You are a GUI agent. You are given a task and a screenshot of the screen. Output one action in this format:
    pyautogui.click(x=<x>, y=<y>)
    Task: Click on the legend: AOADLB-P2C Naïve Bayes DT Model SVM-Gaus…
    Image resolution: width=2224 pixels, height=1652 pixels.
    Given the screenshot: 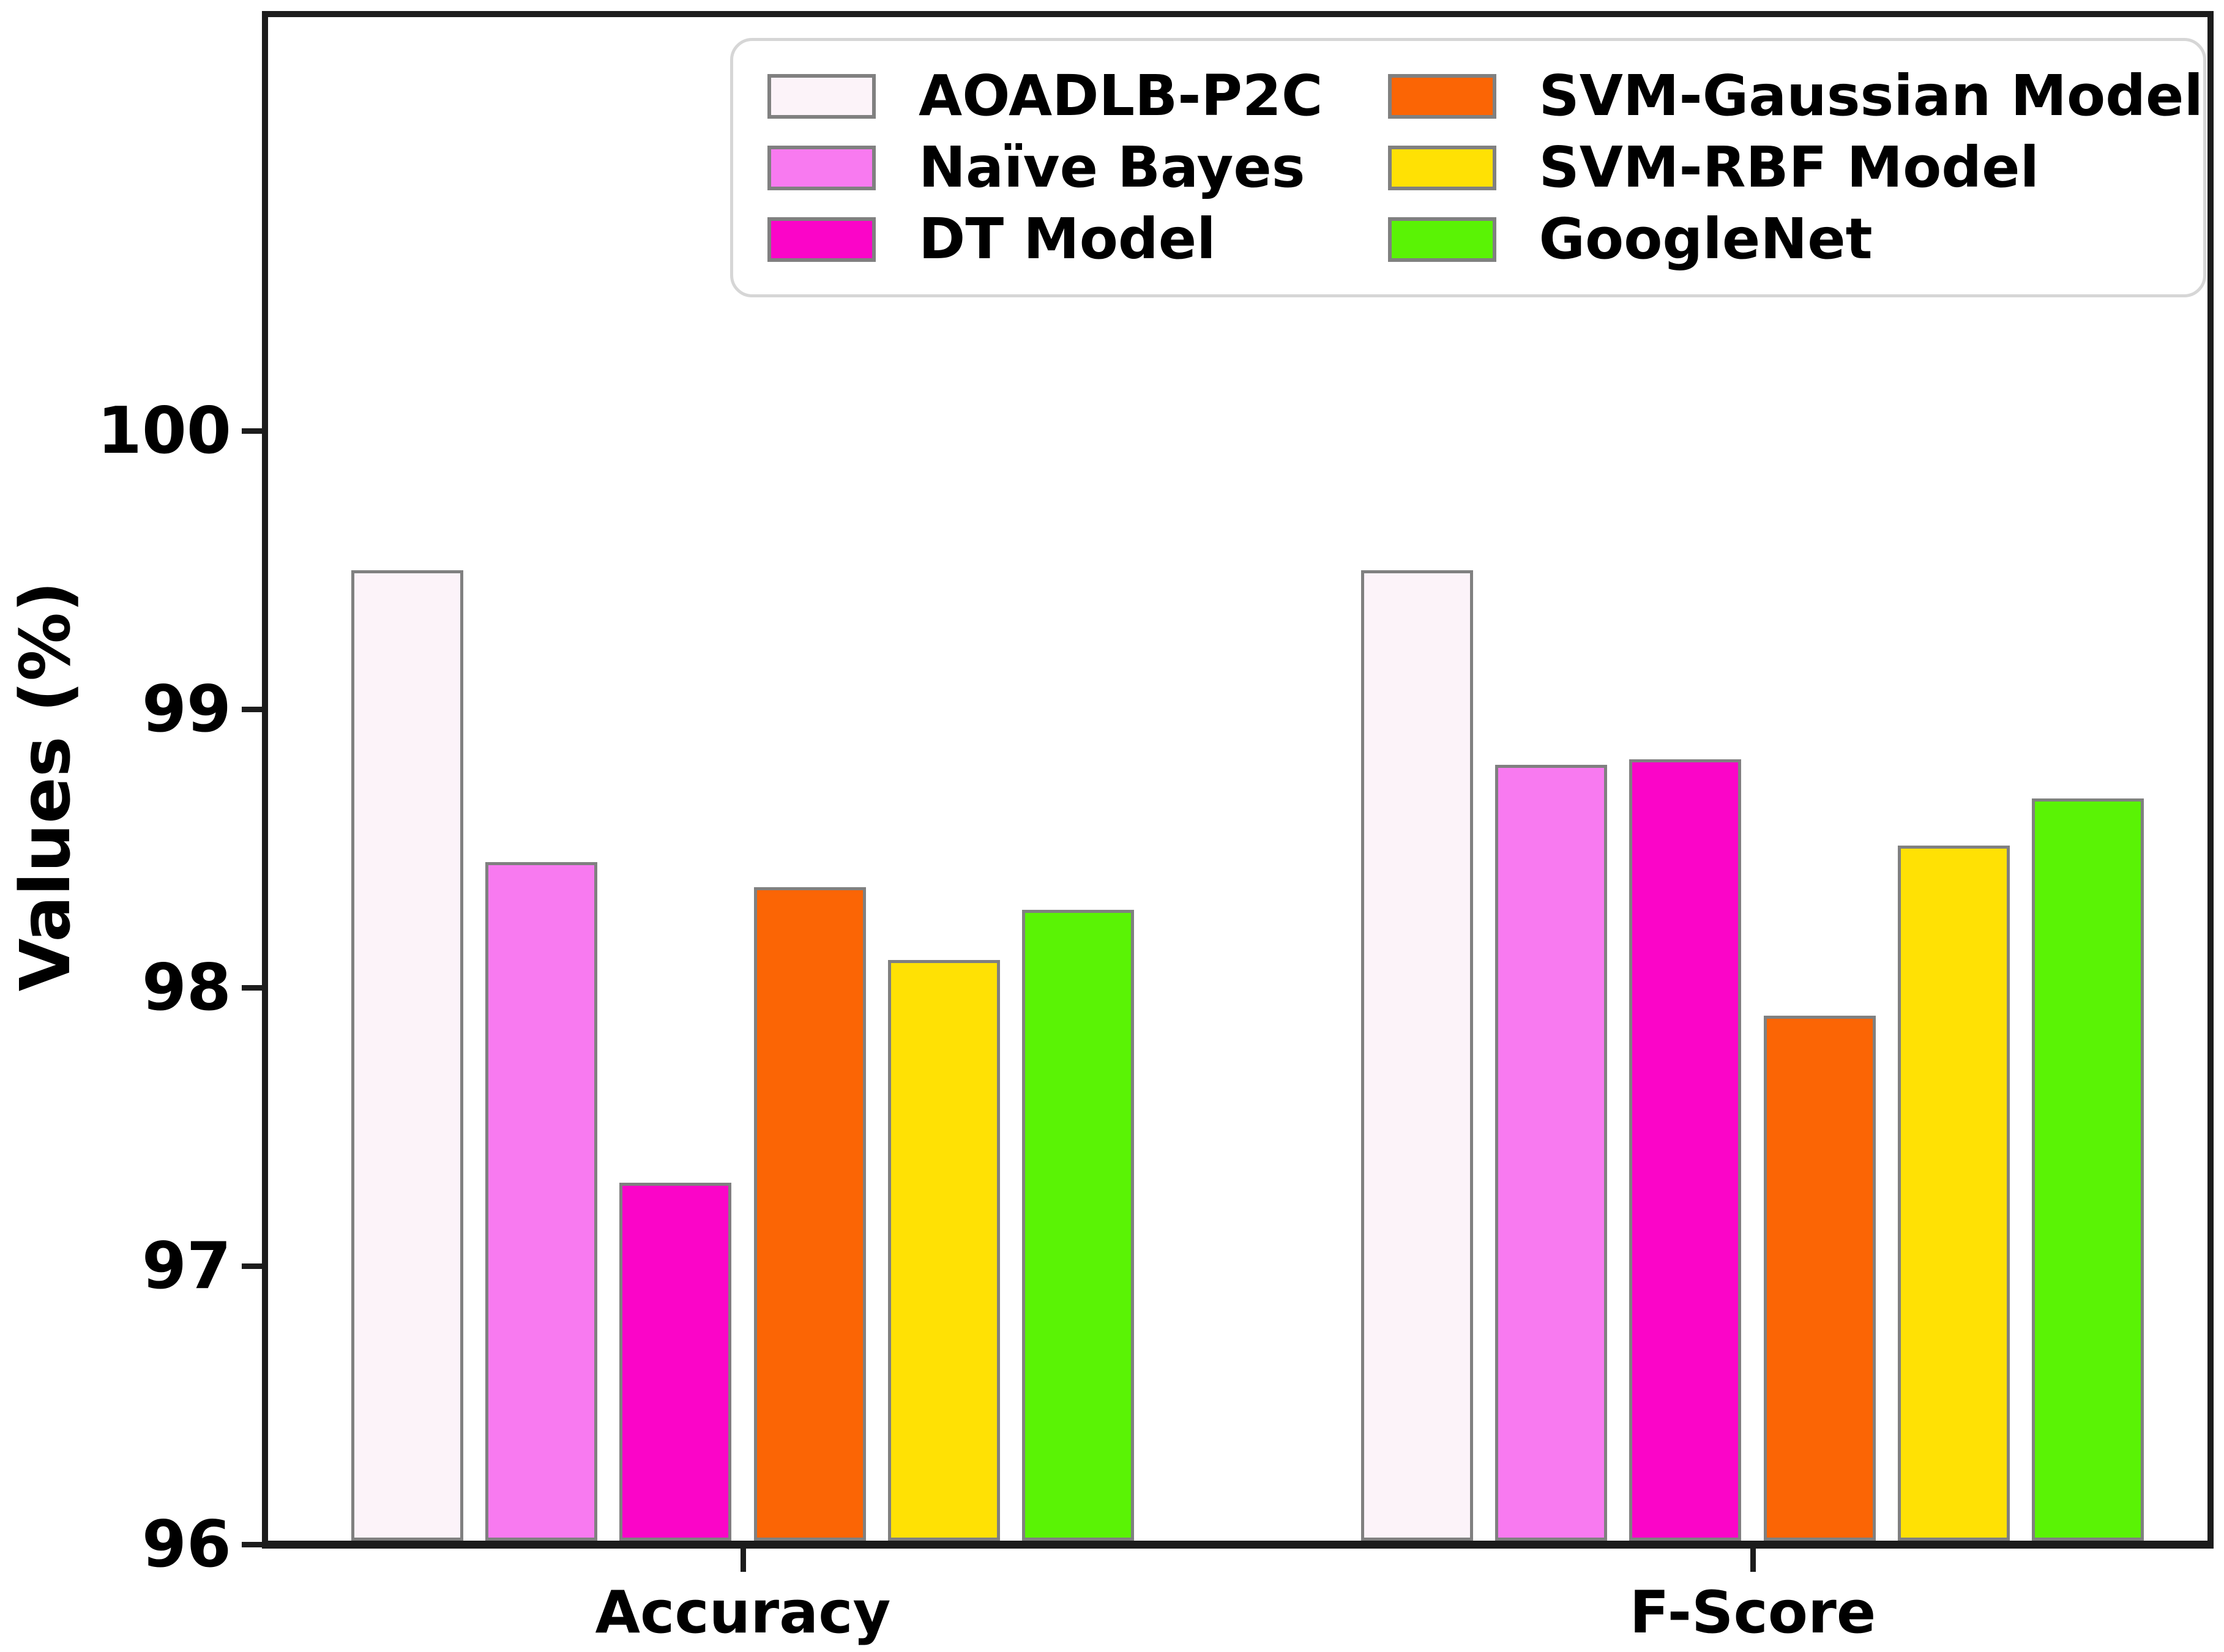 What is the action you would take?
    pyautogui.click(x=1468, y=167)
    